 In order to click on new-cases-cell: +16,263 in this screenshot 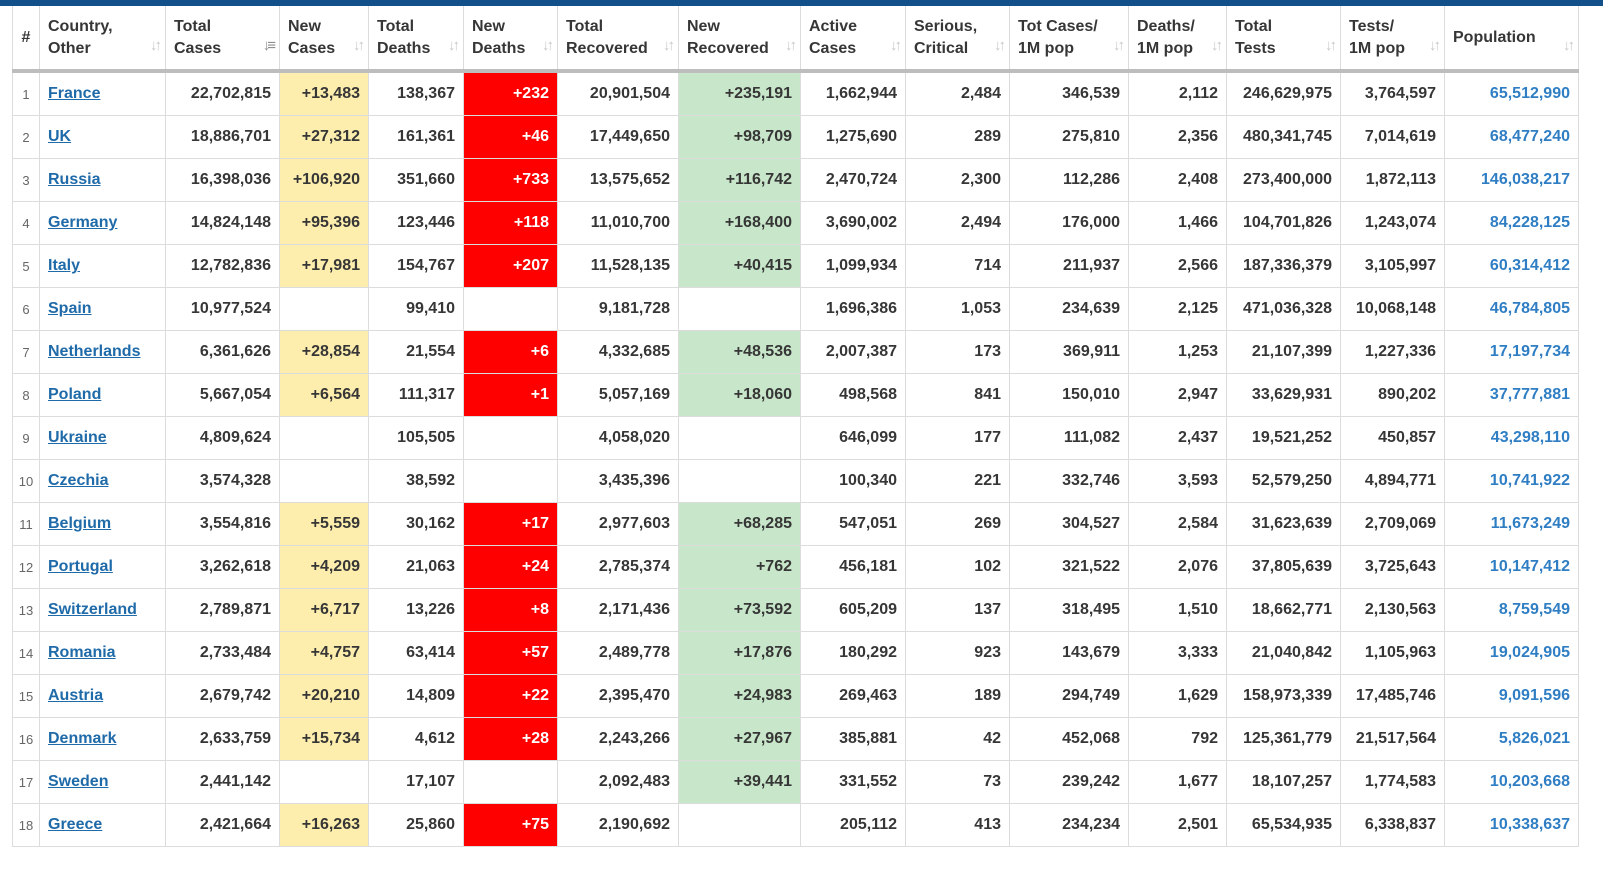, I will do `click(324, 825)`.